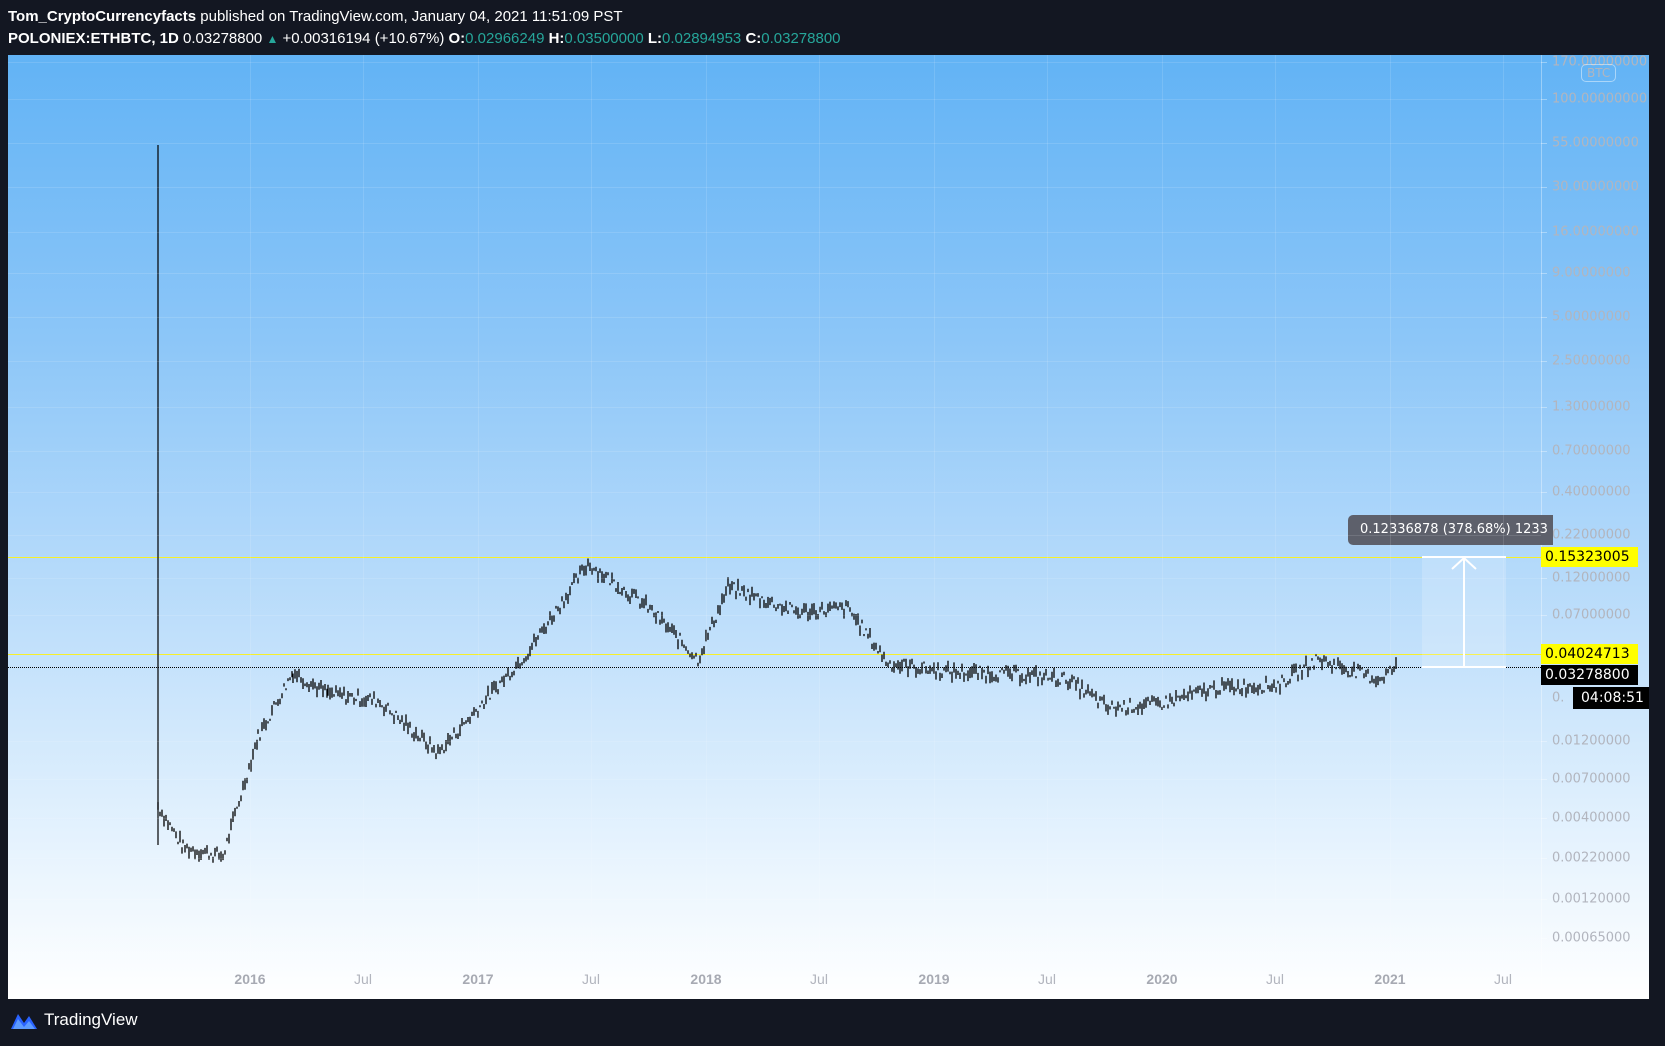 Image resolution: width=1665 pixels, height=1046 pixels. Describe the element at coordinates (1591, 492) in the screenshot. I see `price-tick-label: 0.40000000` at that location.